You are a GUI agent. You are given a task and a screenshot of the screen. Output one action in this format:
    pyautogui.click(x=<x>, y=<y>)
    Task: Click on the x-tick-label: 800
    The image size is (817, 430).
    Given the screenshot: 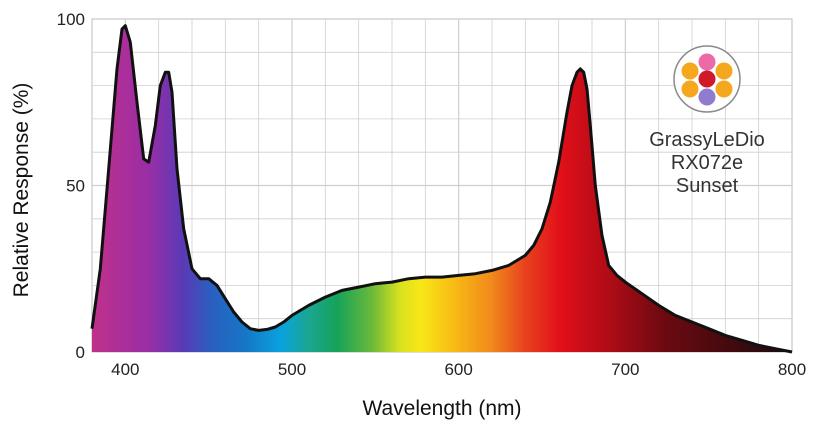 What is the action you would take?
    pyautogui.click(x=792, y=369)
    